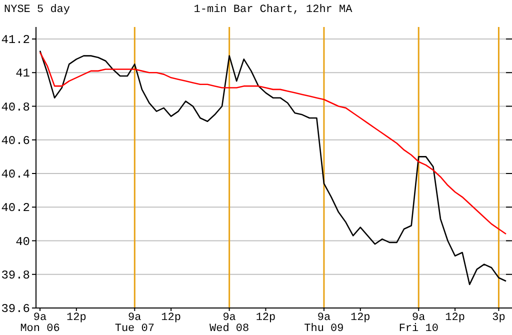  I want to click on chart-subtitle: NYSE 5 day, so click(37, 10).